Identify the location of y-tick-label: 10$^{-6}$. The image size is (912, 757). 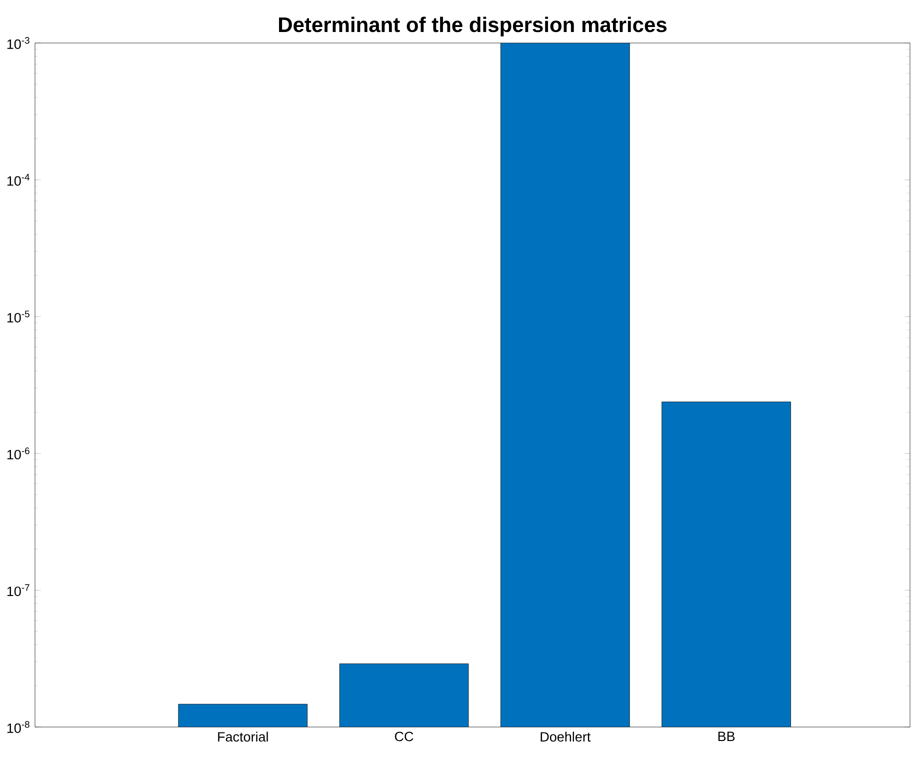
(18, 453).